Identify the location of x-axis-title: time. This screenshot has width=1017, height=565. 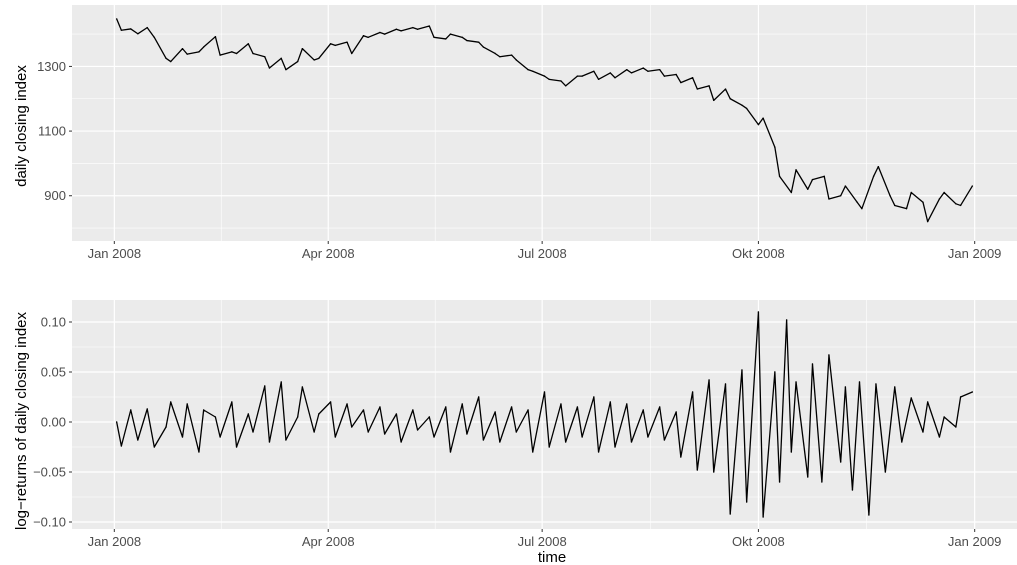
(552, 557).